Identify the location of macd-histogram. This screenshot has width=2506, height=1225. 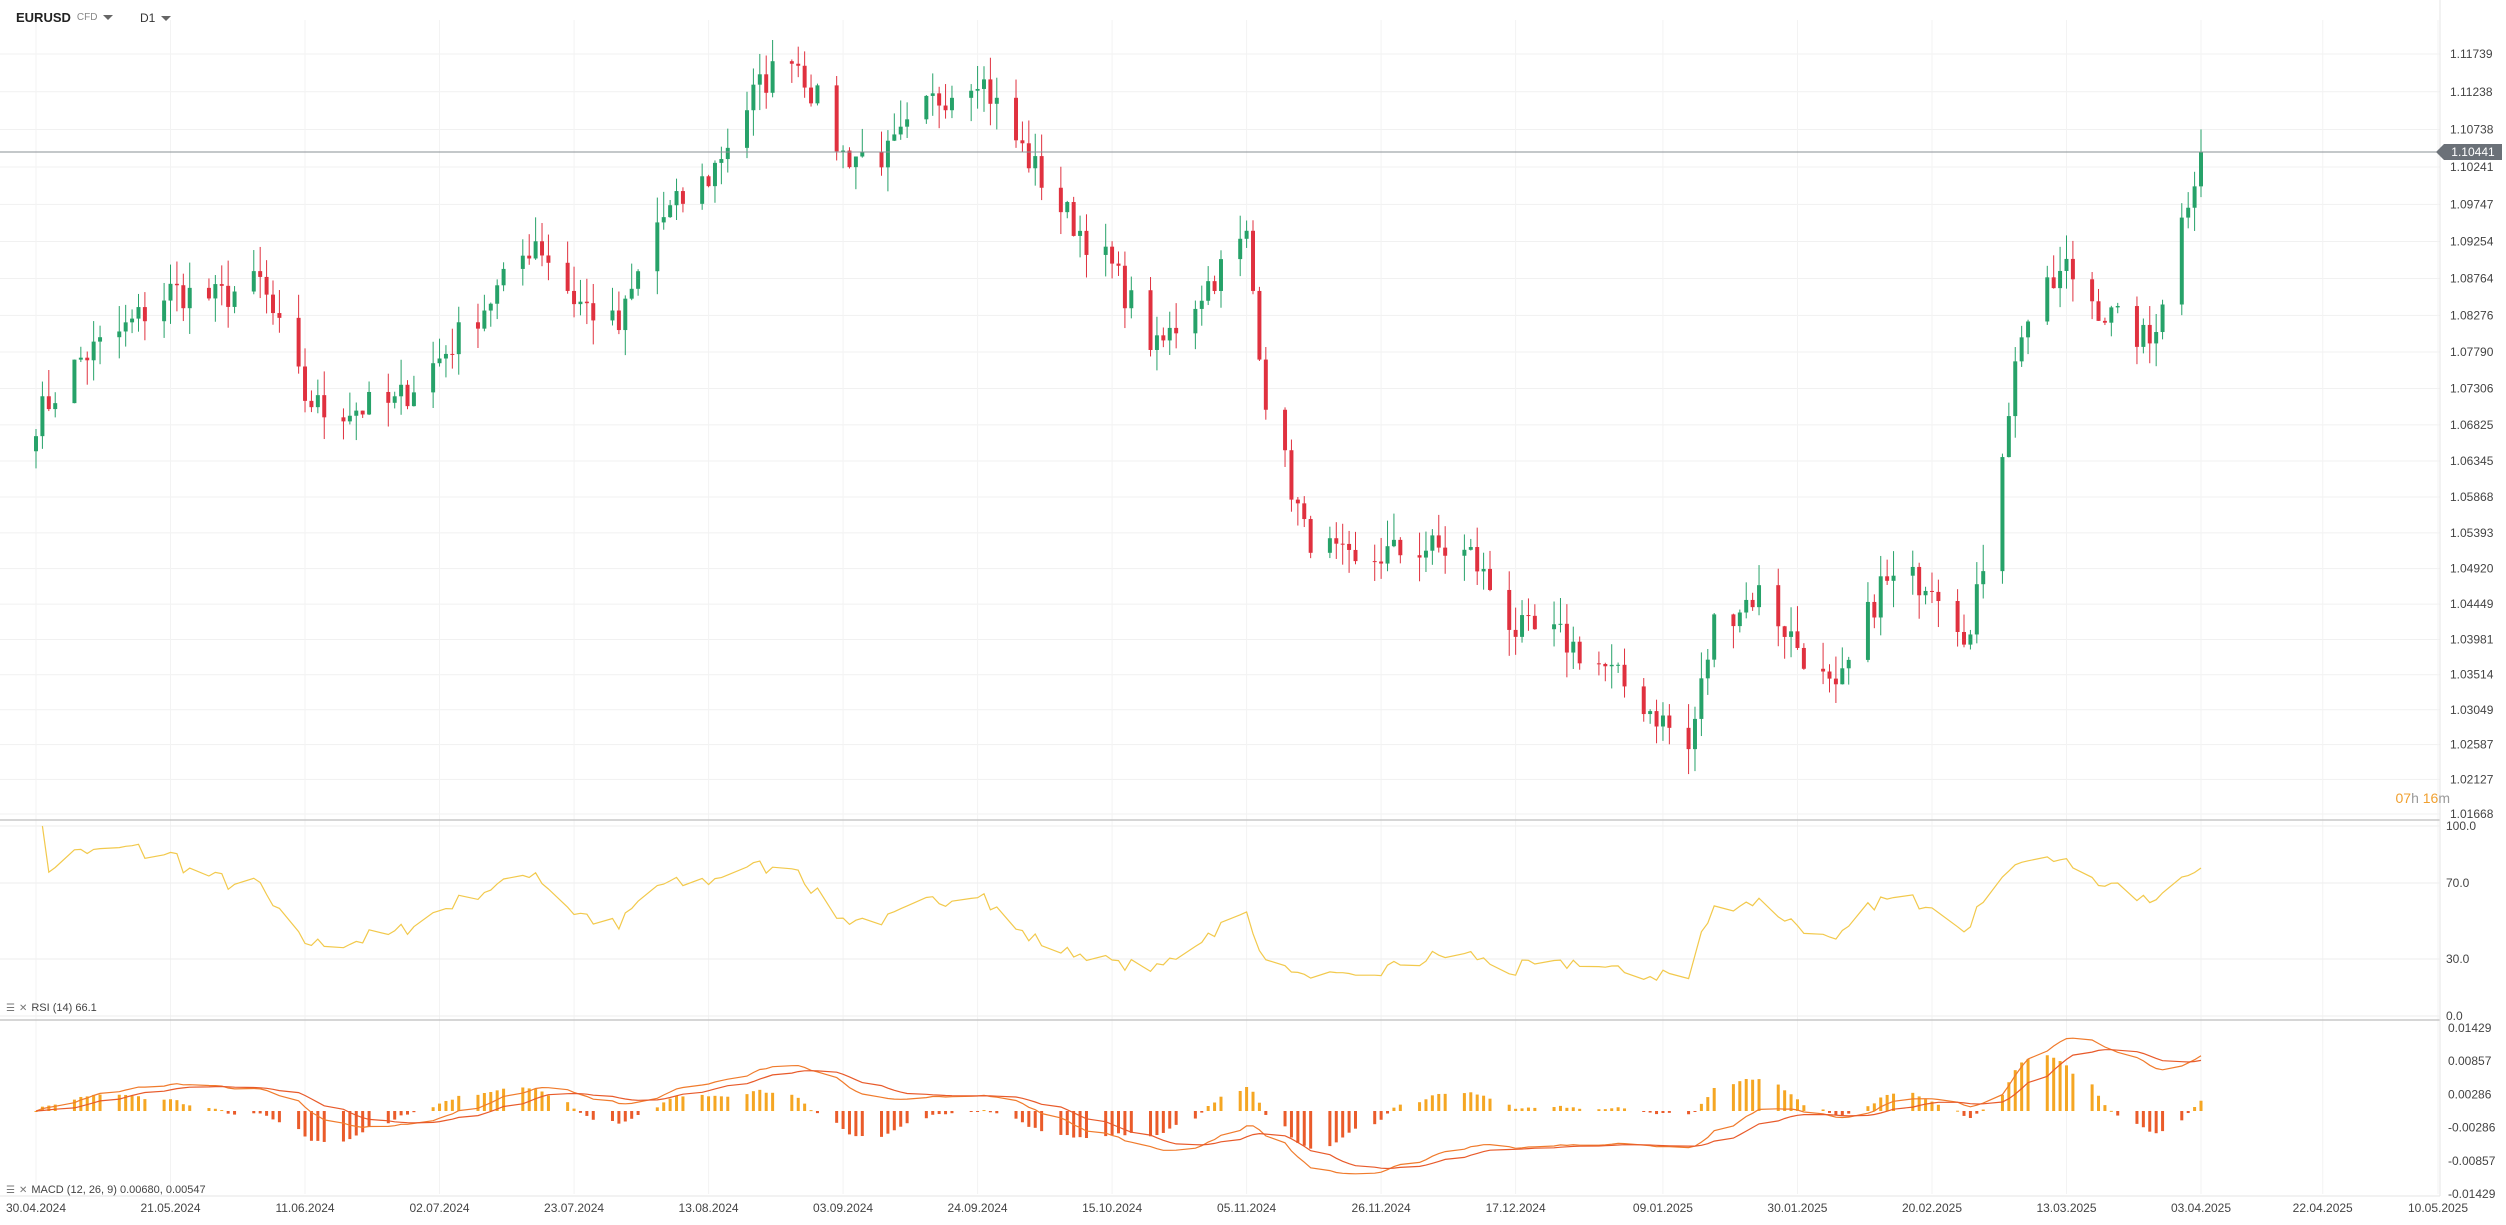
(1118, 1102).